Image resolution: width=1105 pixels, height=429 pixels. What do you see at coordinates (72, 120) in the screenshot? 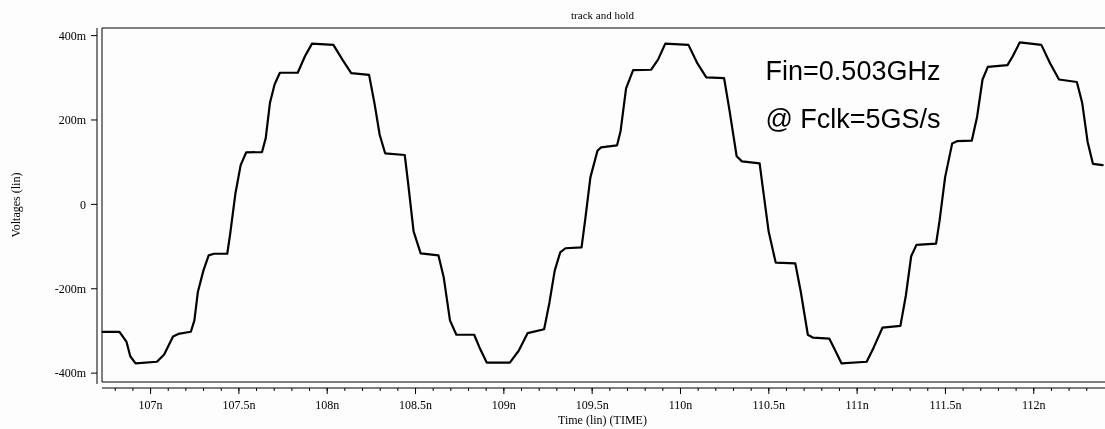
I see `y-tick-label: 200m` at bounding box center [72, 120].